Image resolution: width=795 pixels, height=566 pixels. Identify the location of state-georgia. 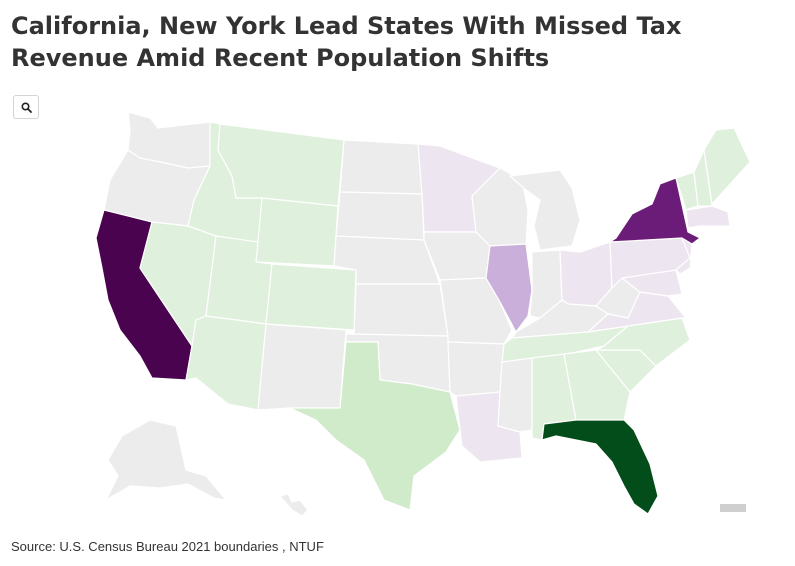
(597, 385).